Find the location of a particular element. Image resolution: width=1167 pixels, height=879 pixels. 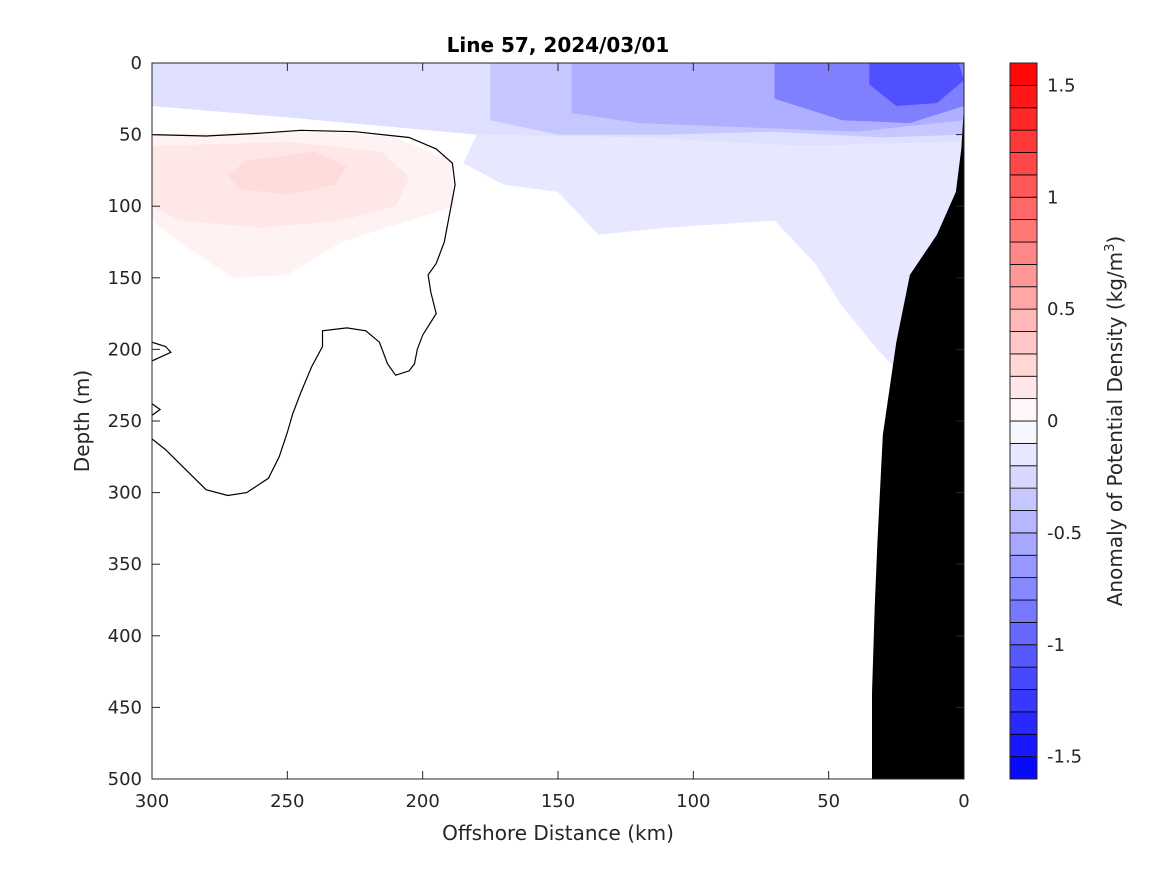

region-positive-anomaly-core is located at coordinates (287, 173).